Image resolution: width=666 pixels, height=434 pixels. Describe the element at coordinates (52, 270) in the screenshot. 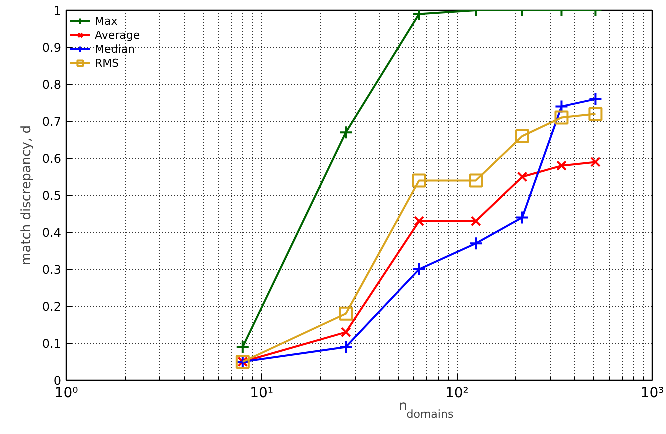

I see `y-tick-label: 0.3` at that location.